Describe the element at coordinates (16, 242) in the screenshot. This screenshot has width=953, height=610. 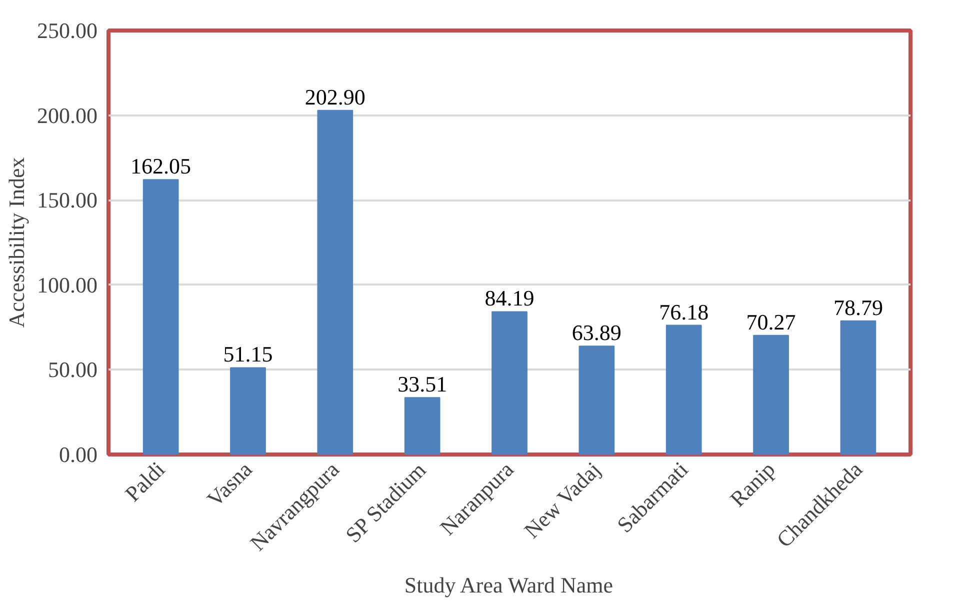
I see `y-axis-title: Accessibility Index` at that location.